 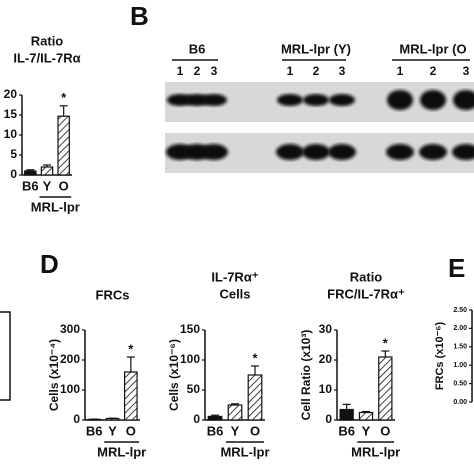 I want to click on cropped-panel, so click(x=5, y=356).